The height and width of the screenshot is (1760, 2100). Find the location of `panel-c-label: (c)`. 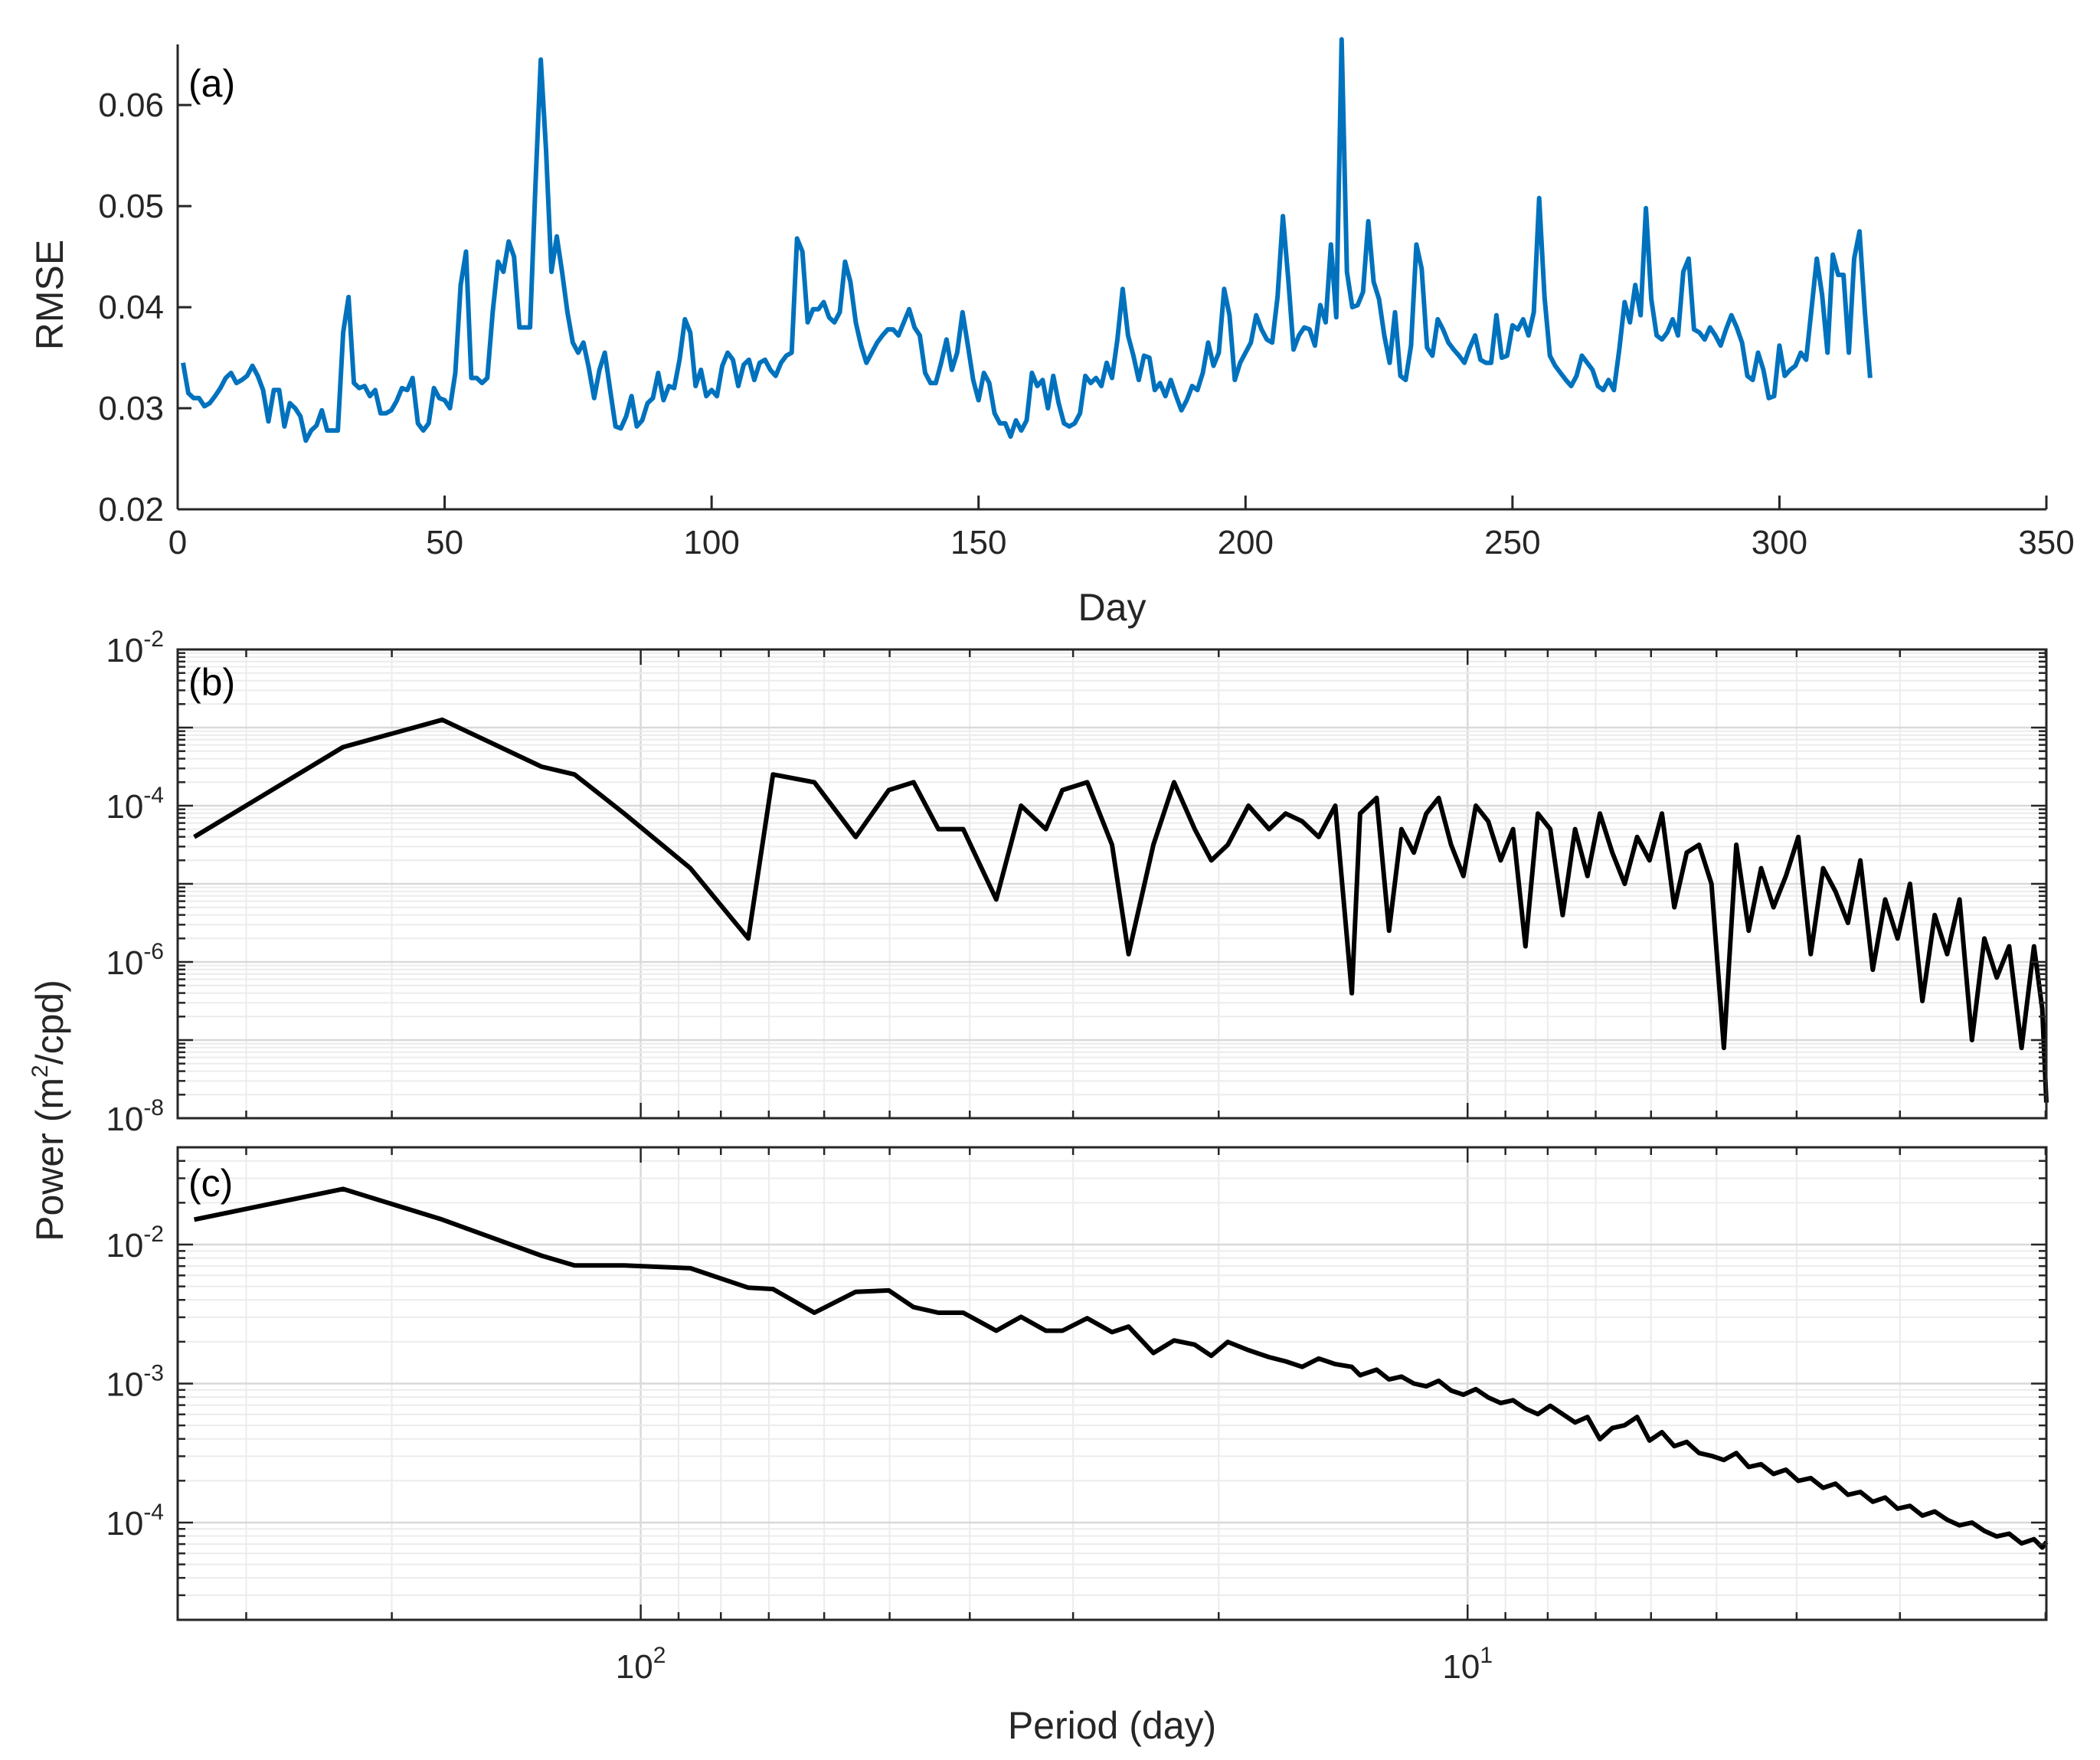

panel-c-label: (c) is located at coordinates (210, 1183).